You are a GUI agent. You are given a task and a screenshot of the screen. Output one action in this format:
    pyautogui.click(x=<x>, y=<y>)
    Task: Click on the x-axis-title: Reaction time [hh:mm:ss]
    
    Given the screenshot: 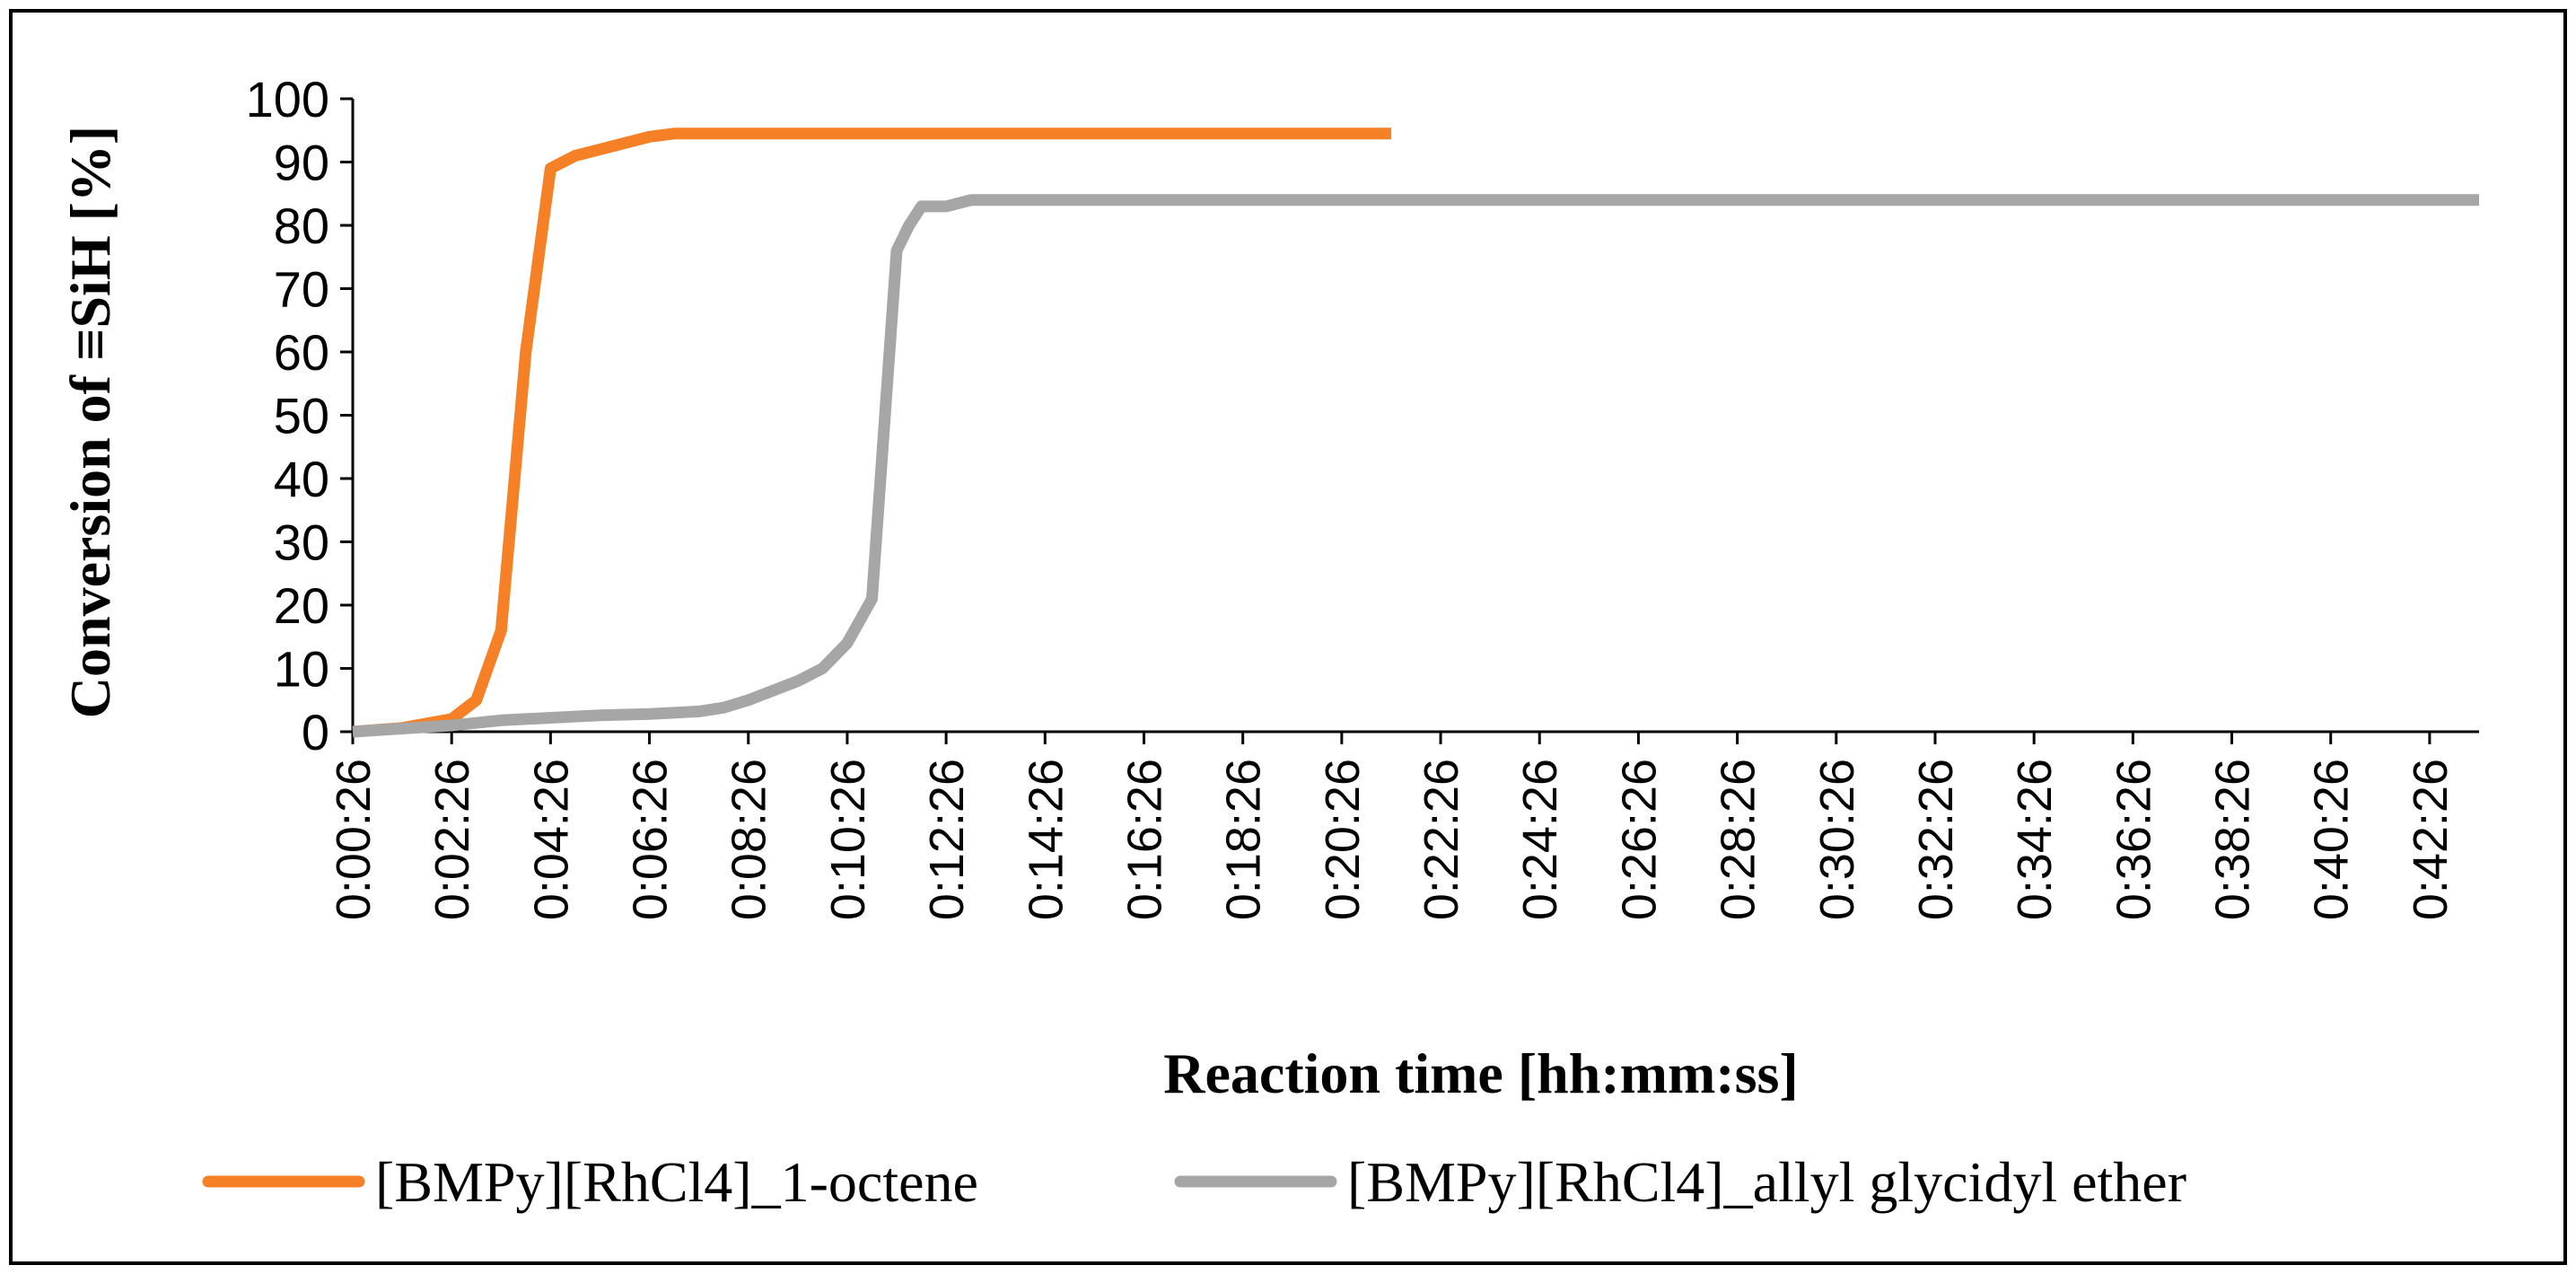 What is the action you would take?
    pyautogui.click(x=1480, y=1073)
    